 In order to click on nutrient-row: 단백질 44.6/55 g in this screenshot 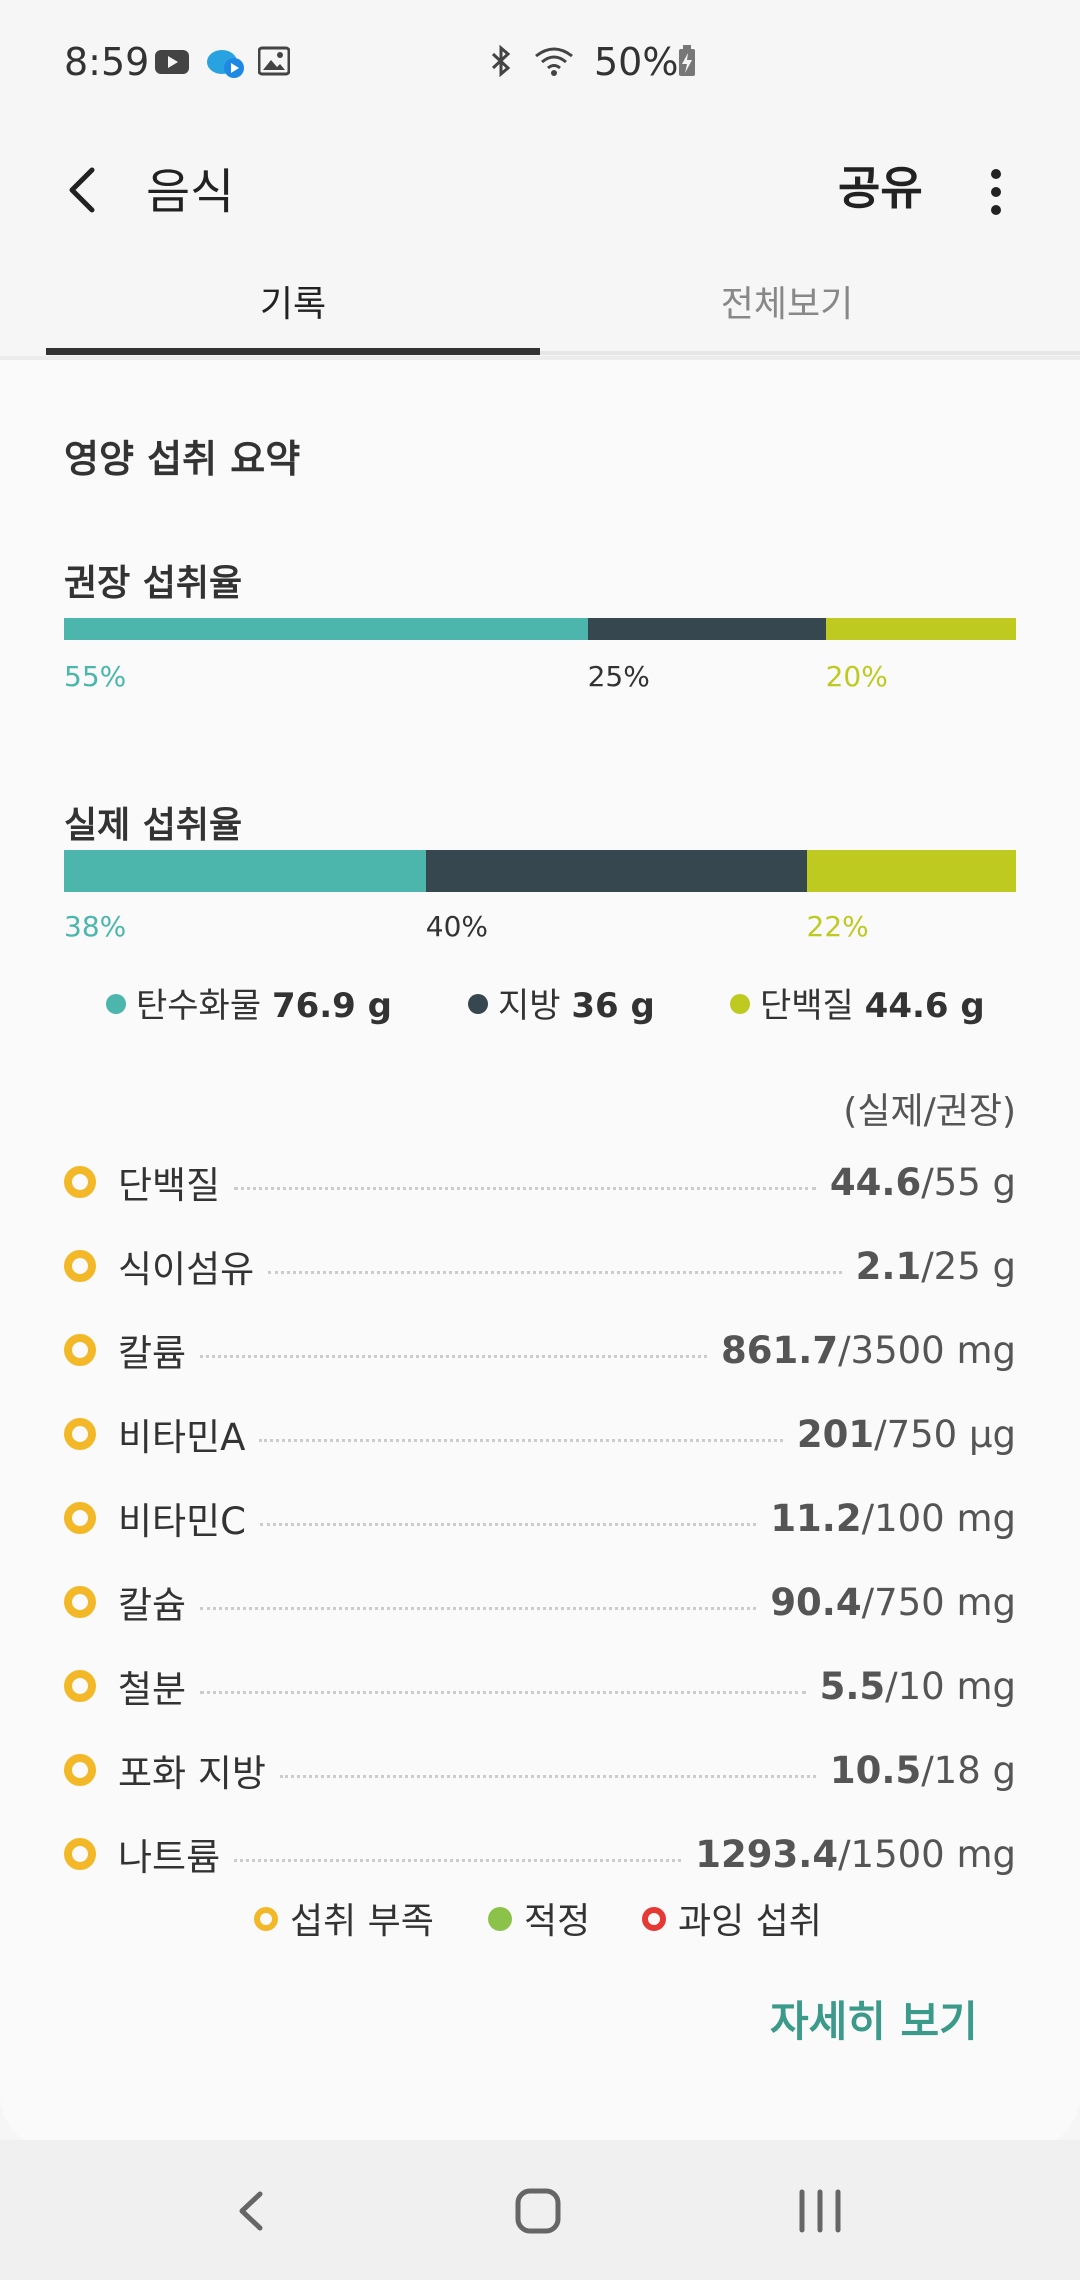, I will do `click(540, 1182)`.